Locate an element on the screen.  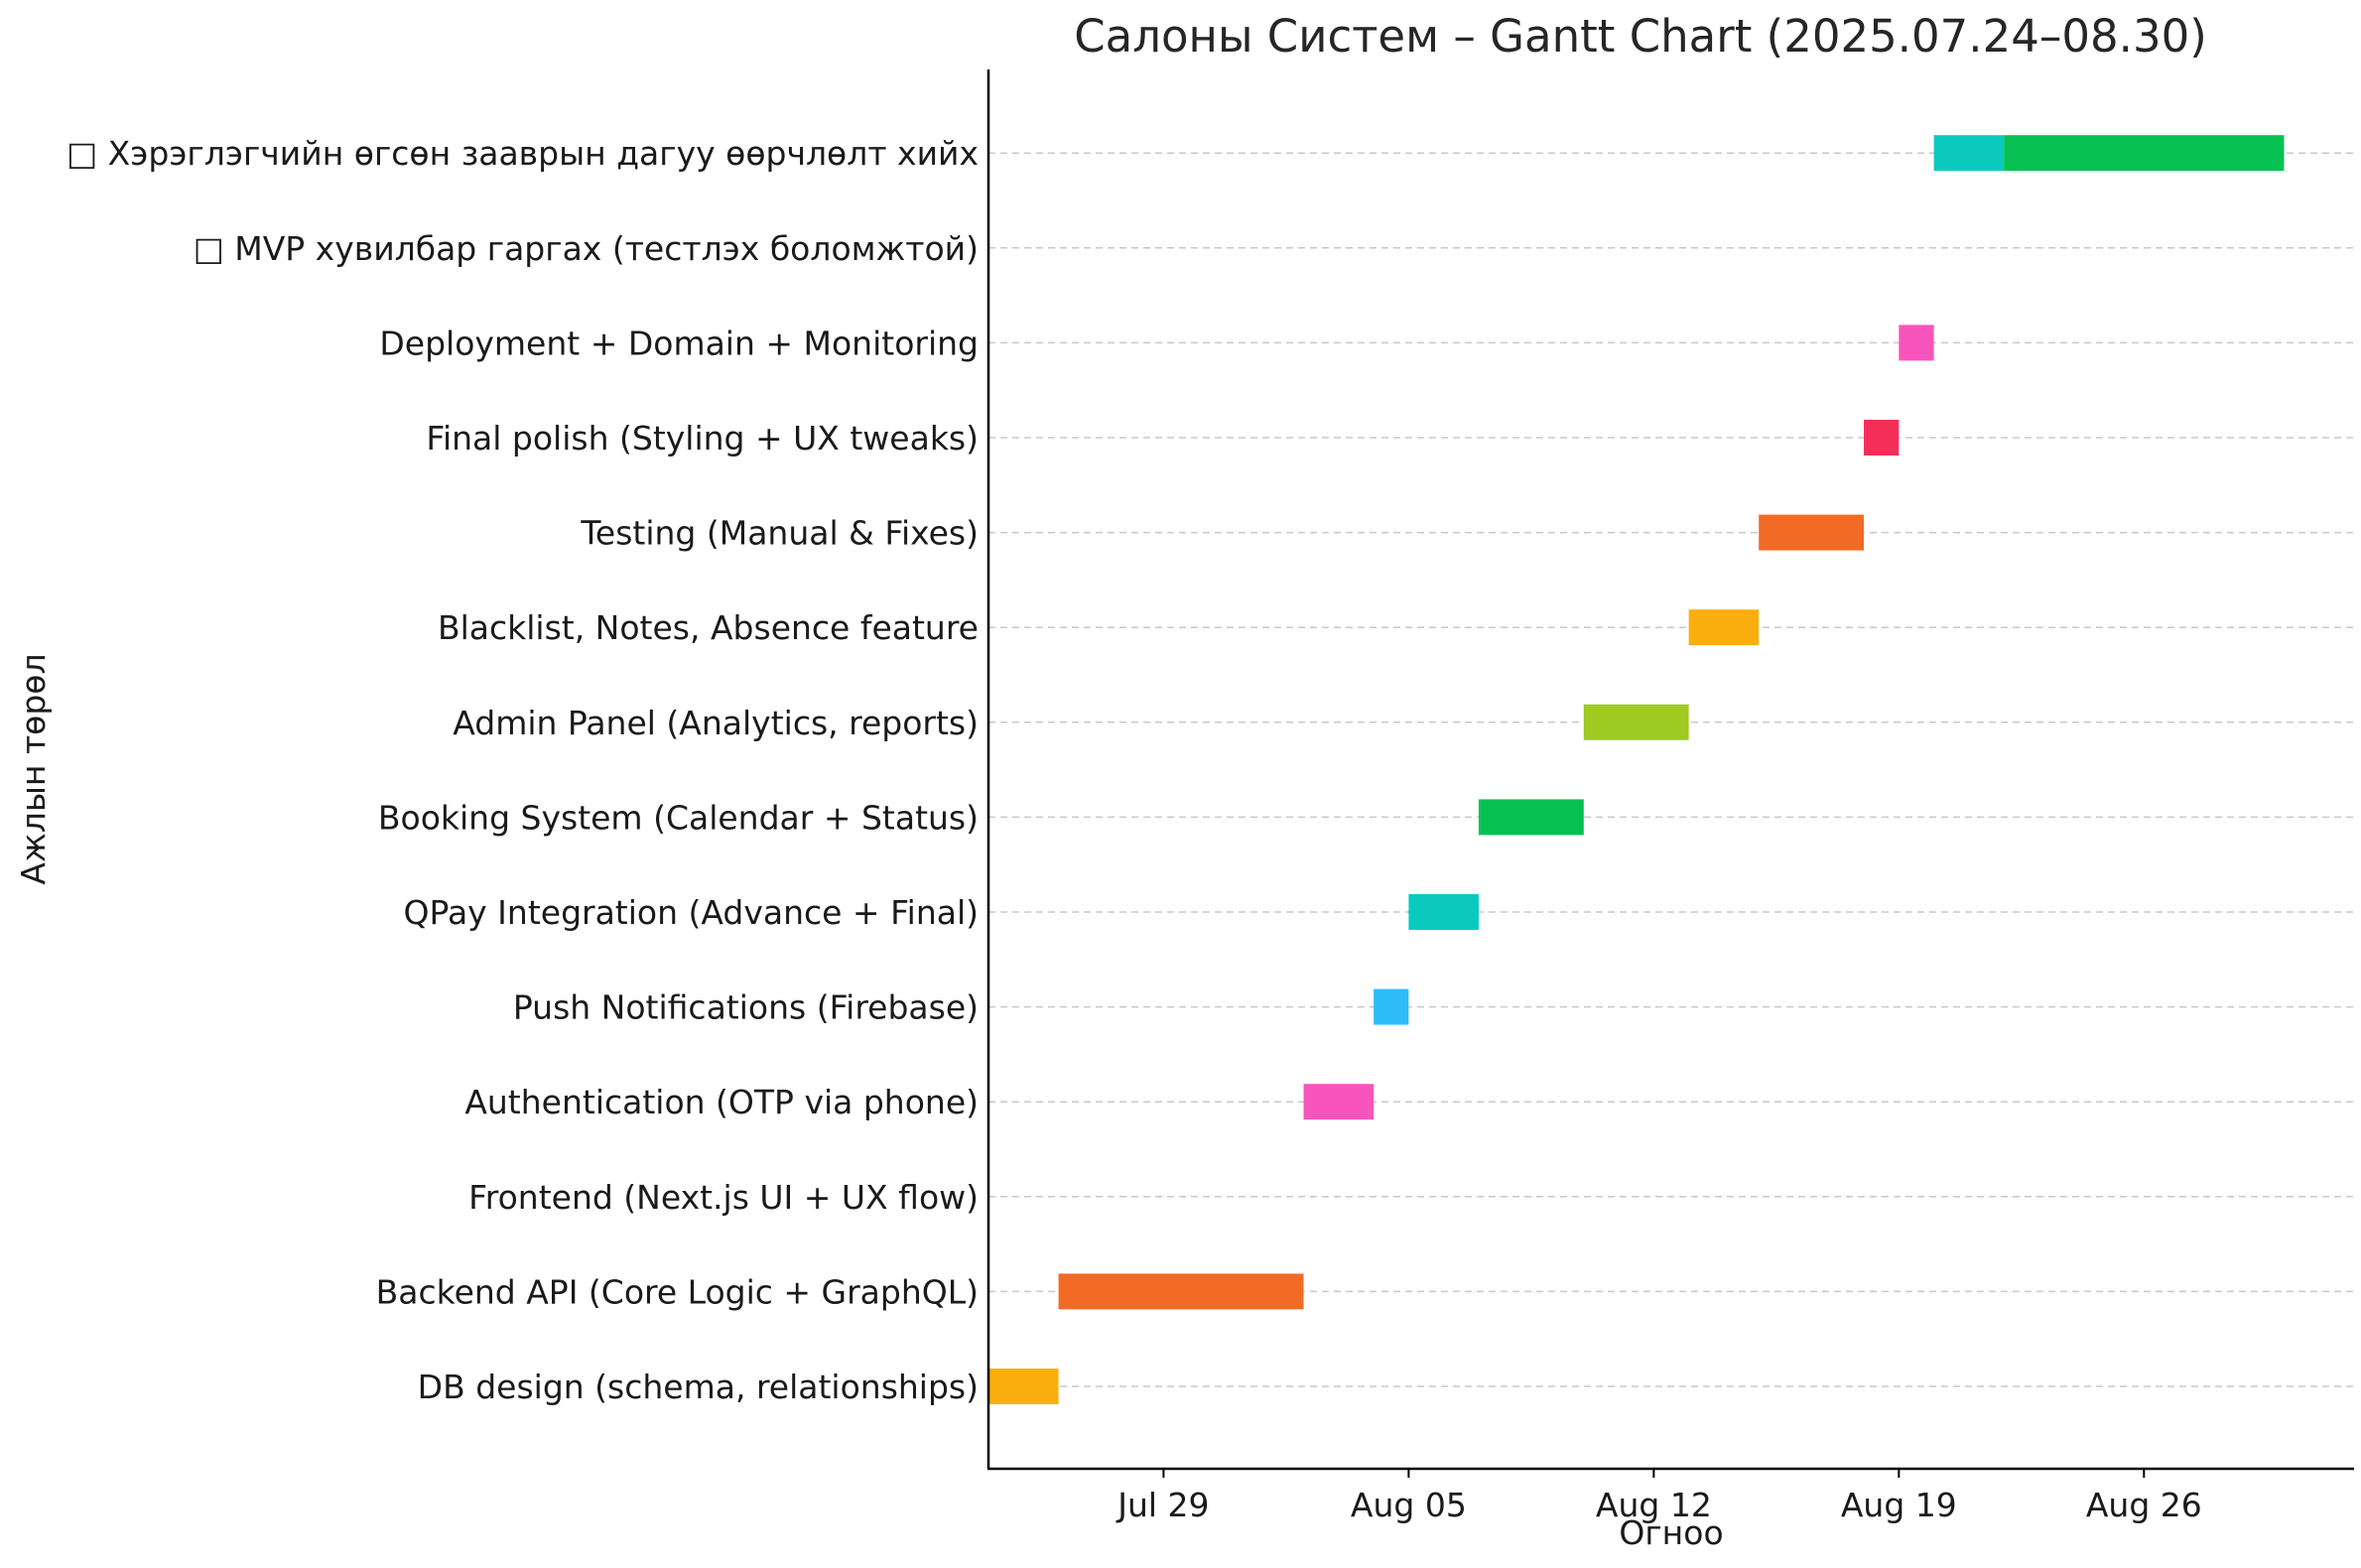
x-axis-ticks: Jul 29 Aug 05 Aug 12 Aug 19 Aug 26 is located at coordinates (1658, 1496).